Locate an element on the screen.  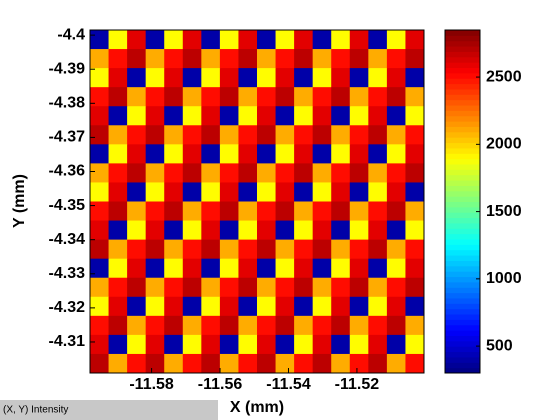
y-tick-label: -4.36 is located at coordinates (67, 171).